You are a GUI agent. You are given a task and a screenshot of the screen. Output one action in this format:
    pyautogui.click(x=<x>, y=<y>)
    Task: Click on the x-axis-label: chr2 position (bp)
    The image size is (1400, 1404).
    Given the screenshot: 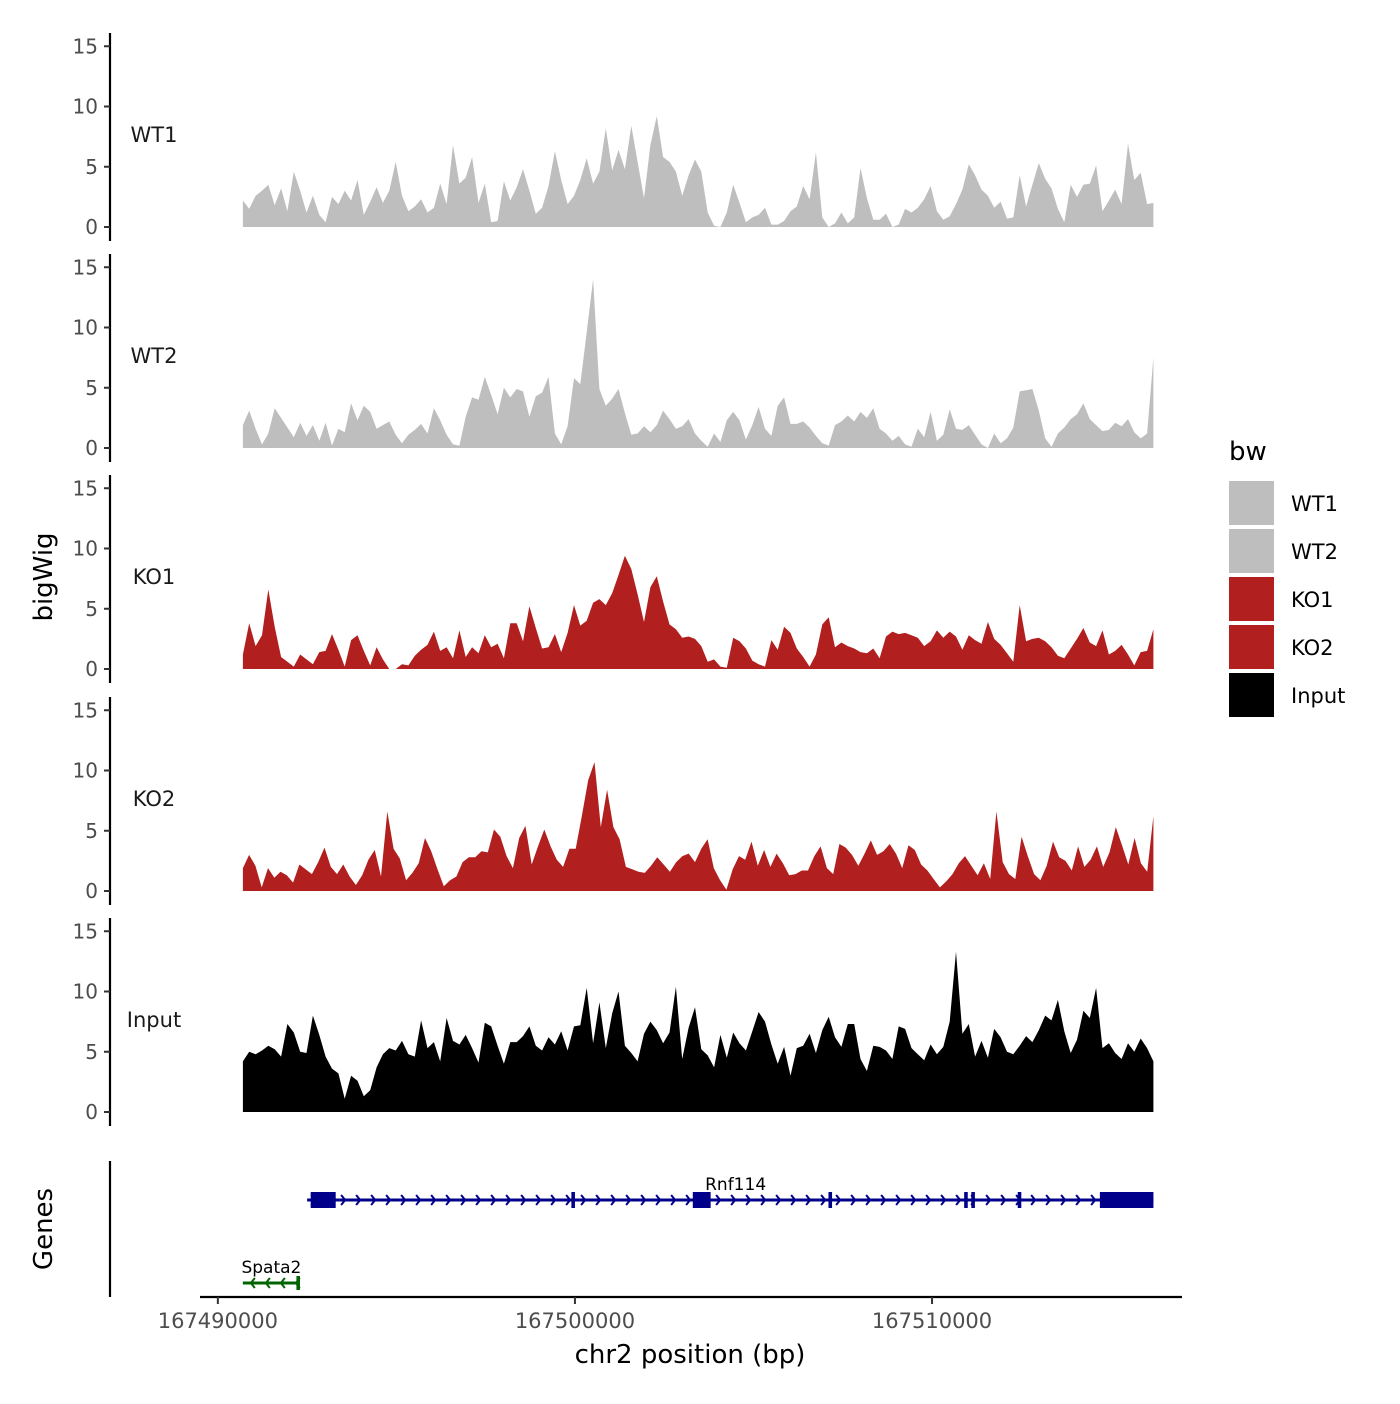 What is the action you would take?
    pyautogui.click(x=690, y=1355)
    